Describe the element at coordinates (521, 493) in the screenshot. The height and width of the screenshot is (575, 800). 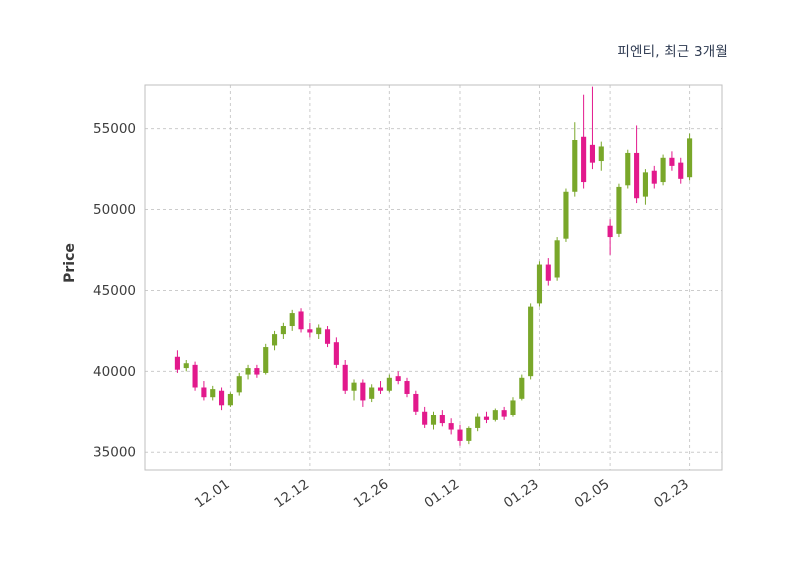
I see `x-tick-label: 01.23` at that location.